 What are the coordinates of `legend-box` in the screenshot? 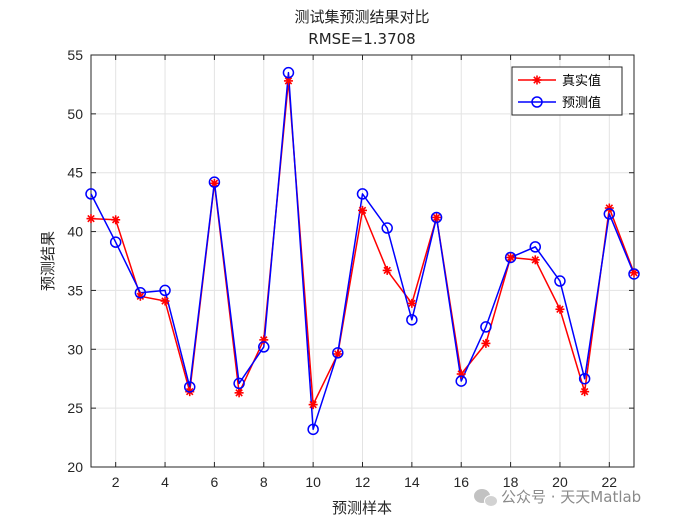 It's located at (567, 91).